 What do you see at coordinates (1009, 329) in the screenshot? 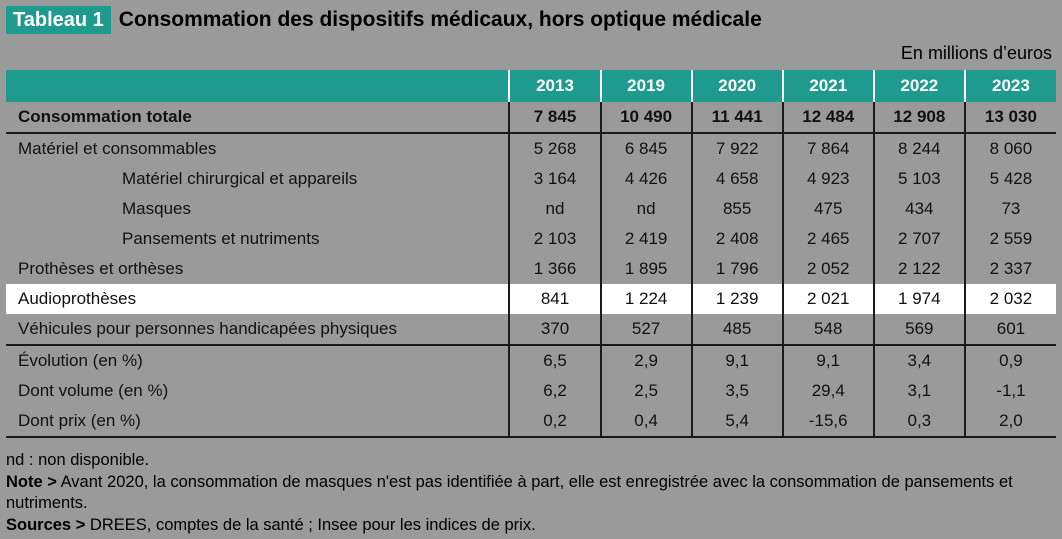
I see `table-cell: 601` at bounding box center [1009, 329].